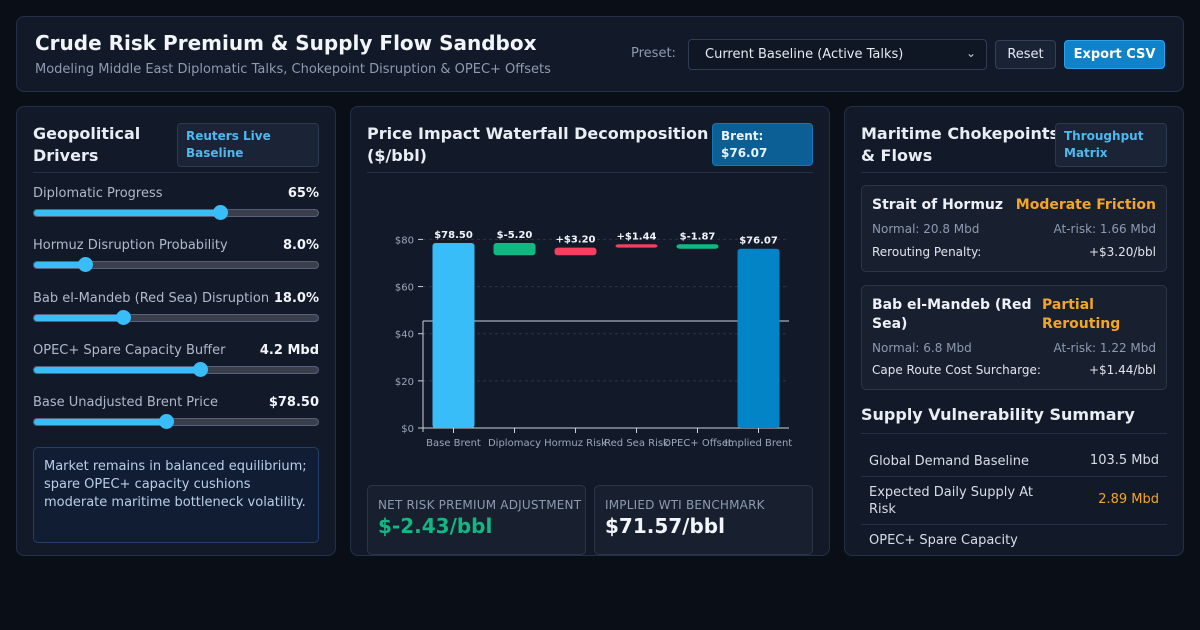 The image size is (1200, 630). Describe the element at coordinates (1085, 205) in the screenshot. I see `chokepoint-status: Moderate Friction` at that location.